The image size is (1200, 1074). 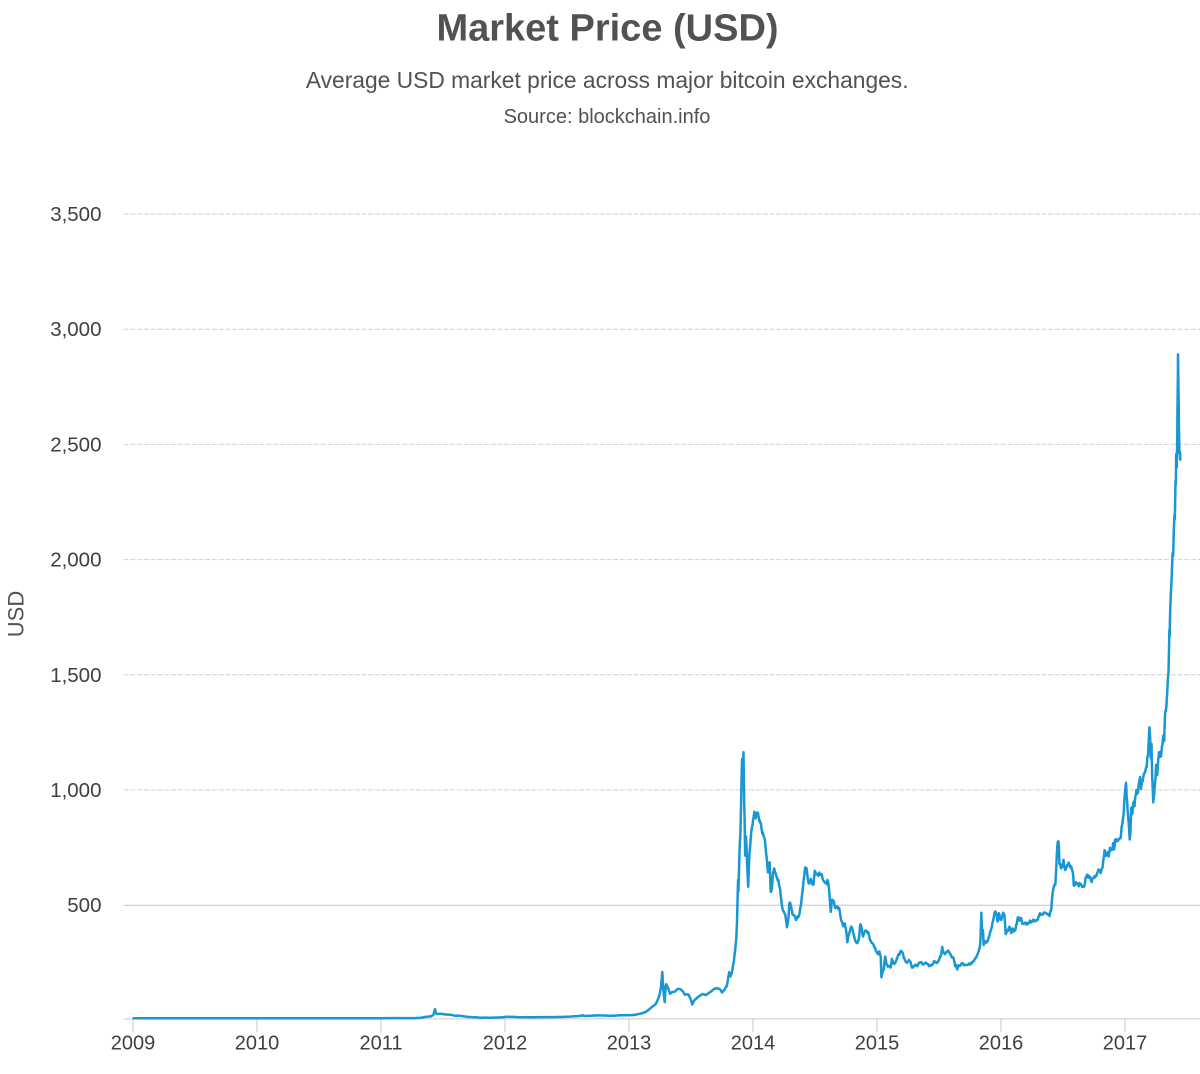 What do you see at coordinates (1125, 1044) in the screenshot?
I see `svg-text: 2017` at bounding box center [1125, 1044].